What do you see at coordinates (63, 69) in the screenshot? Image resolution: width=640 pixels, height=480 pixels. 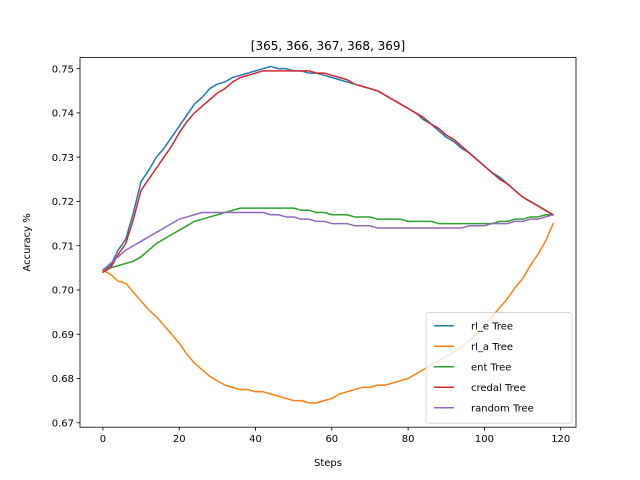 I see `y-tick-label-8: 0.75` at bounding box center [63, 69].